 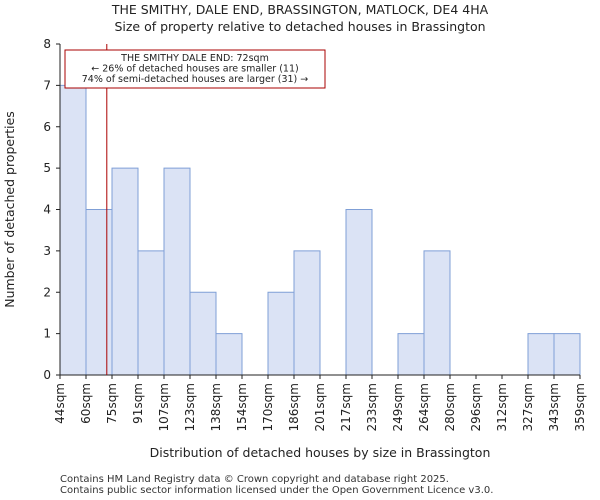 What do you see at coordinates (346, 407) in the screenshot?
I see `x-tick-label: 217sqm` at bounding box center [346, 407].